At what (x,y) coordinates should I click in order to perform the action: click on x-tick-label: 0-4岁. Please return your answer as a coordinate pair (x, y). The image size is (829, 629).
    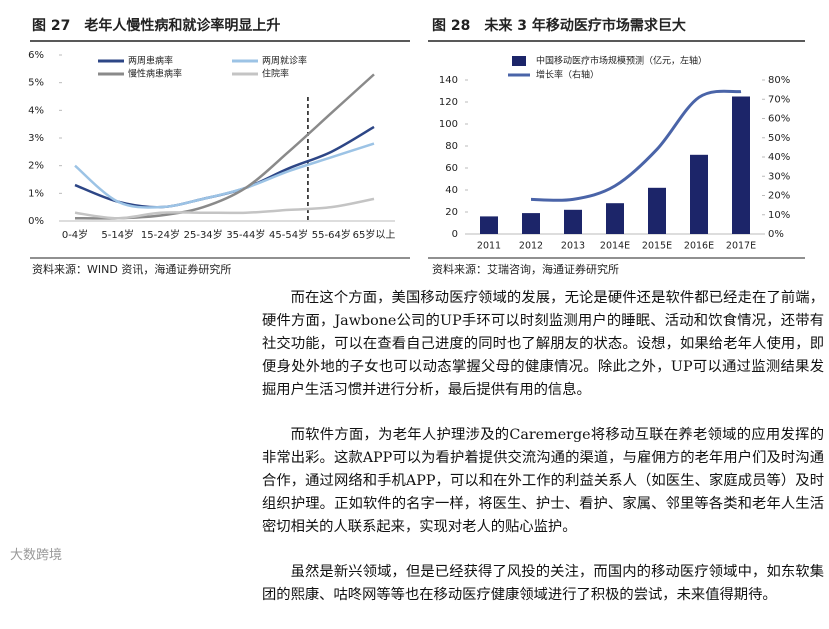
    Looking at the image, I should click on (75, 234).